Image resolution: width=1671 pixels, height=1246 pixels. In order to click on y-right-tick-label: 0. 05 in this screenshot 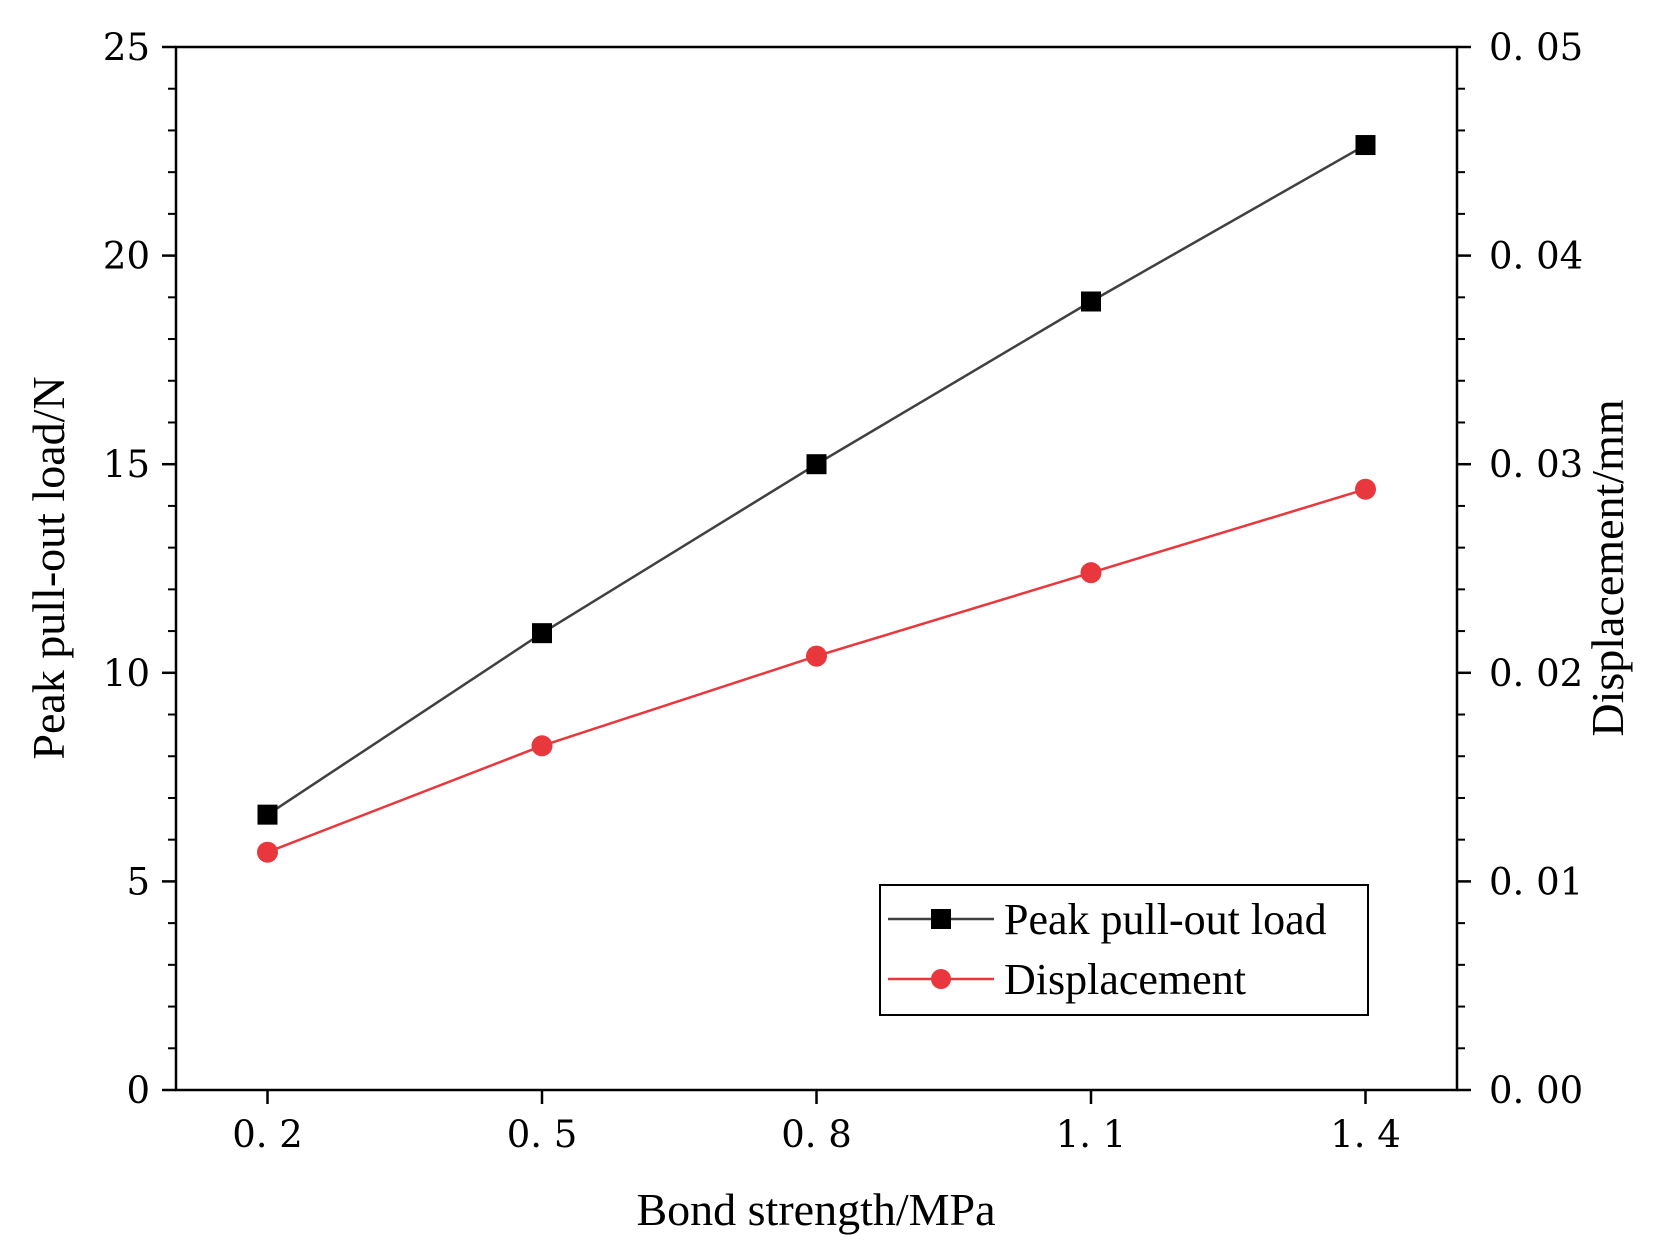, I will do `click(1536, 47)`.